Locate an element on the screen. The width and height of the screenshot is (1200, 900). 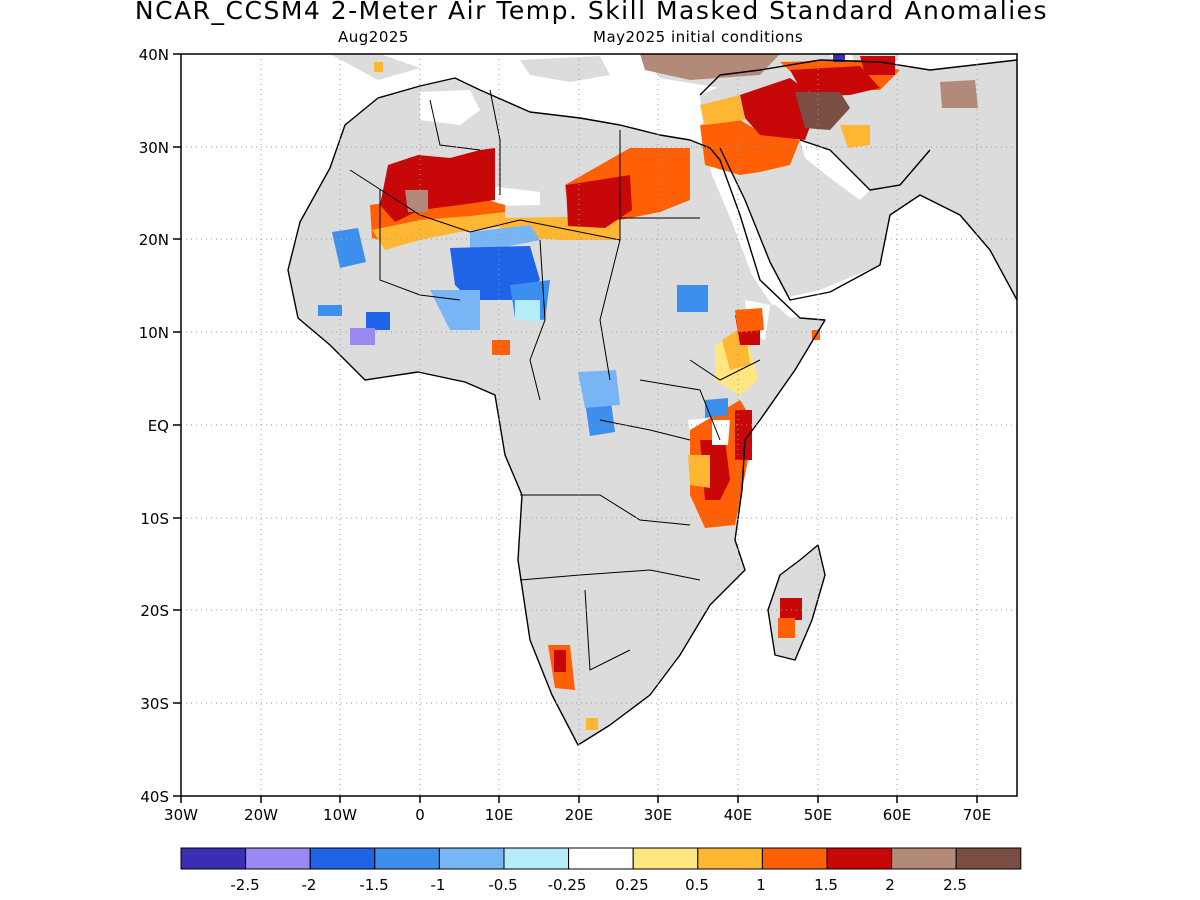
x-tick-label: 70E is located at coordinates (977, 815).